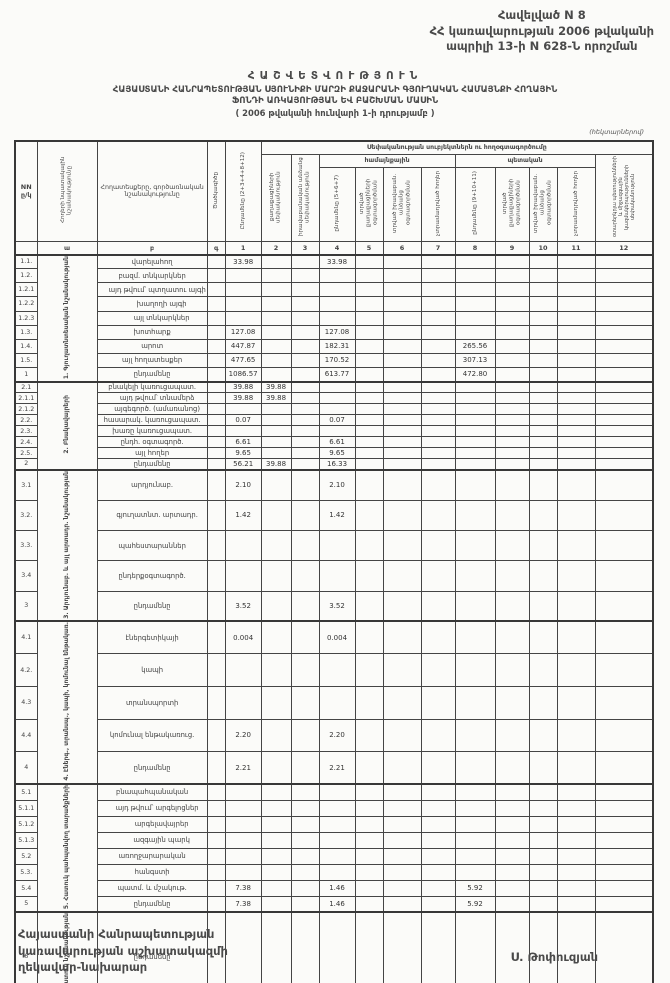  I want to click on land-type-cell: հանգստի, so click(152, 872).